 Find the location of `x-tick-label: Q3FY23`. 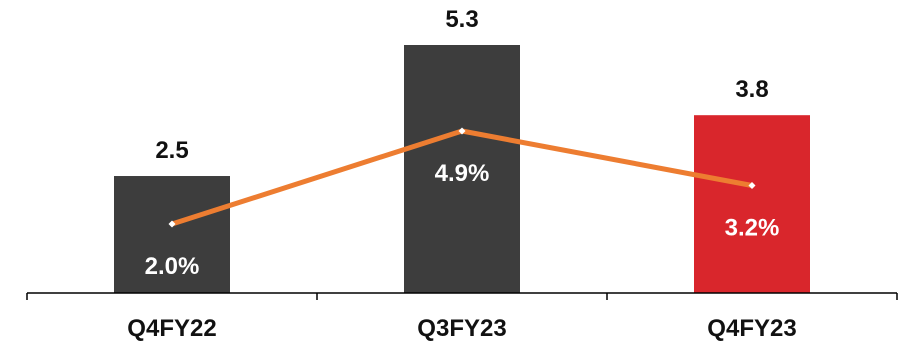

x-tick-label: Q3FY23 is located at coordinates (461, 328).